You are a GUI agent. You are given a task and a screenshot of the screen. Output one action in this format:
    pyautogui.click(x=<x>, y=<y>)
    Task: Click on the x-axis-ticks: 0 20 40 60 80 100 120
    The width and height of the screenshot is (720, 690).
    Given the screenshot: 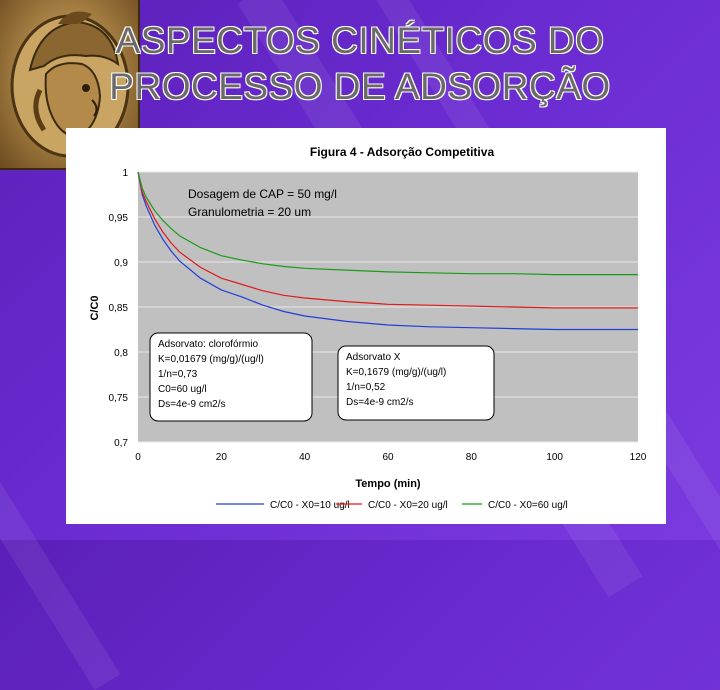 What is the action you would take?
    pyautogui.click(x=391, y=457)
    